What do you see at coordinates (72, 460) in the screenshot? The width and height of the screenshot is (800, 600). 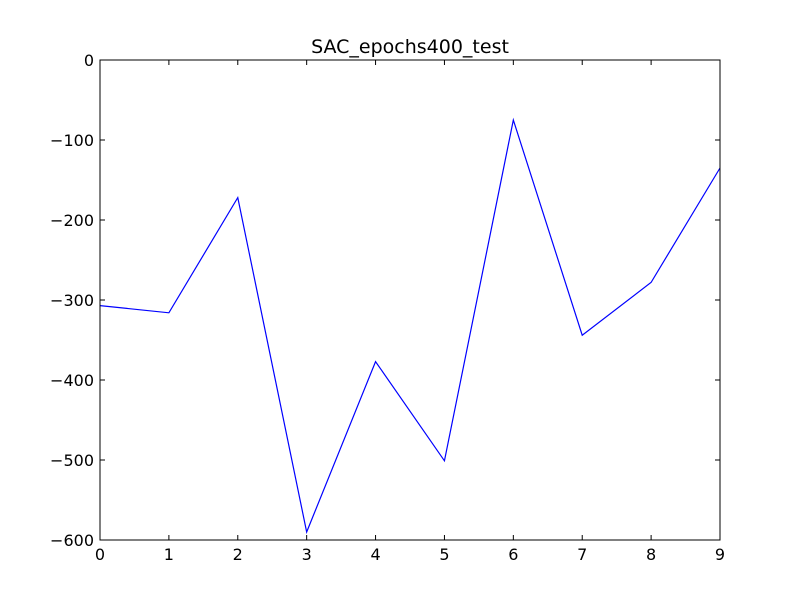 I see `y-tick-label: −500` at bounding box center [72, 460].